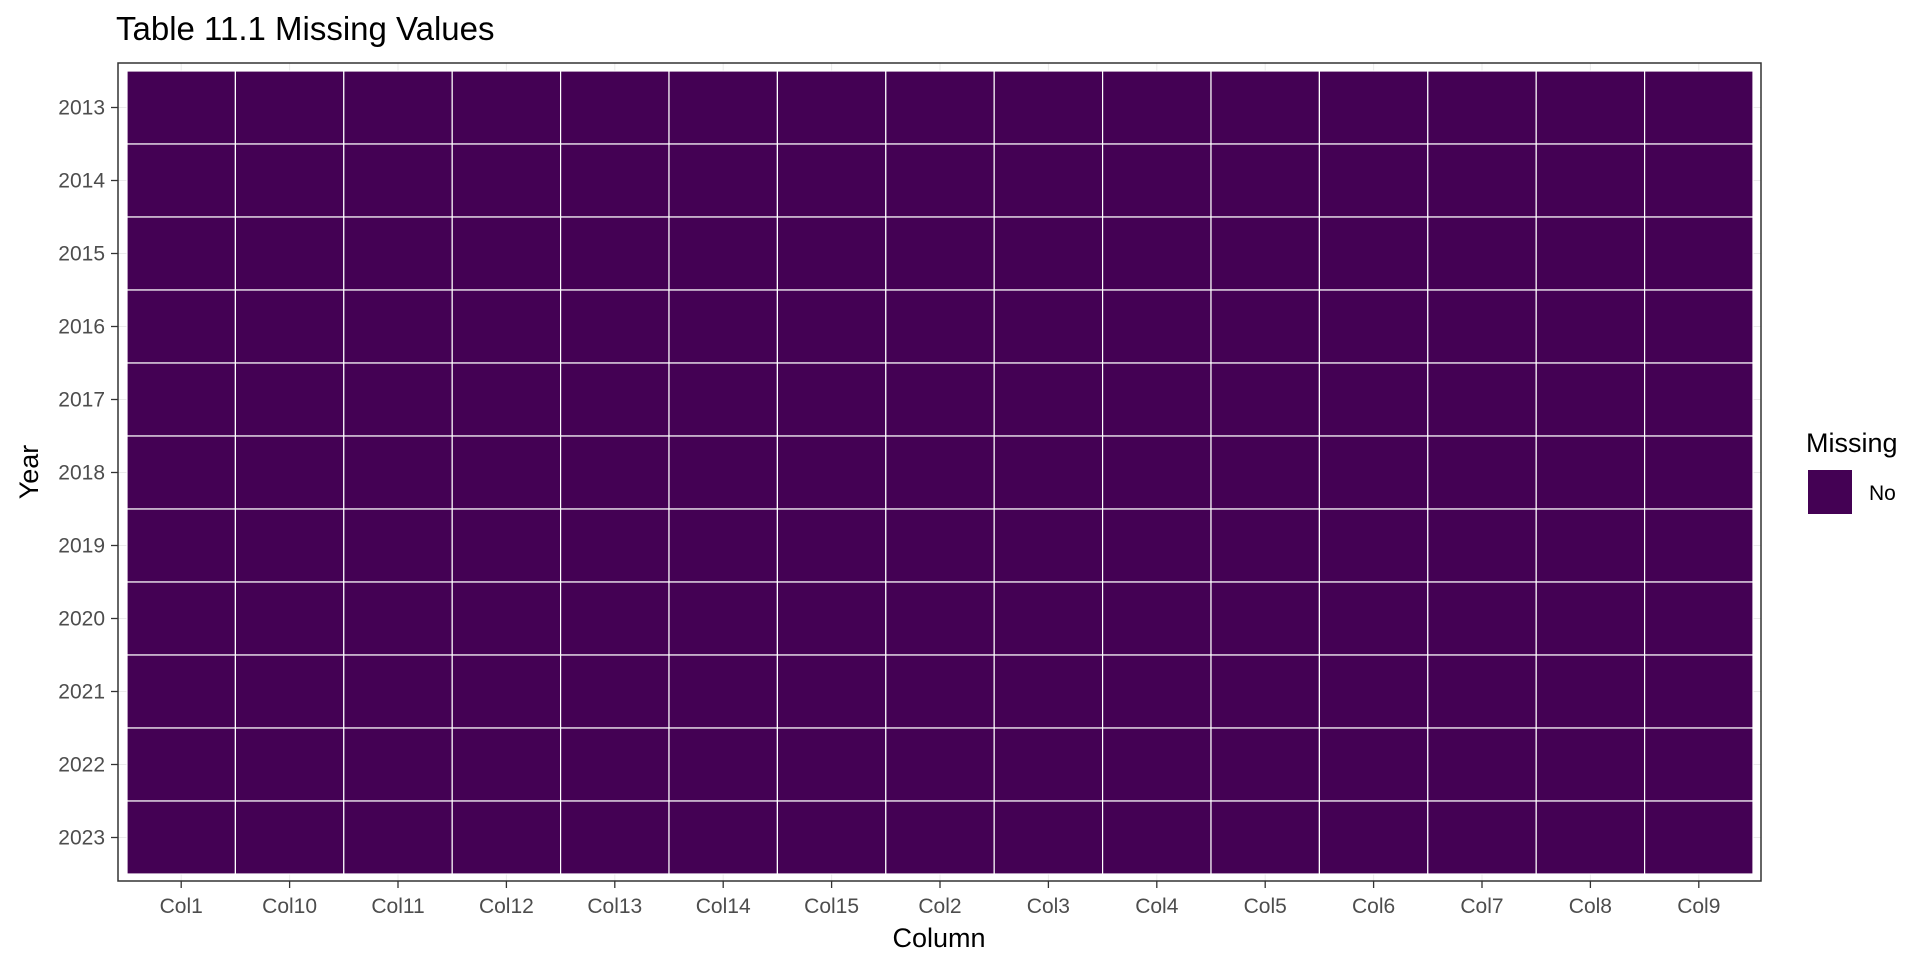  I want to click on y-tick-label: 2019, so click(81, 546).